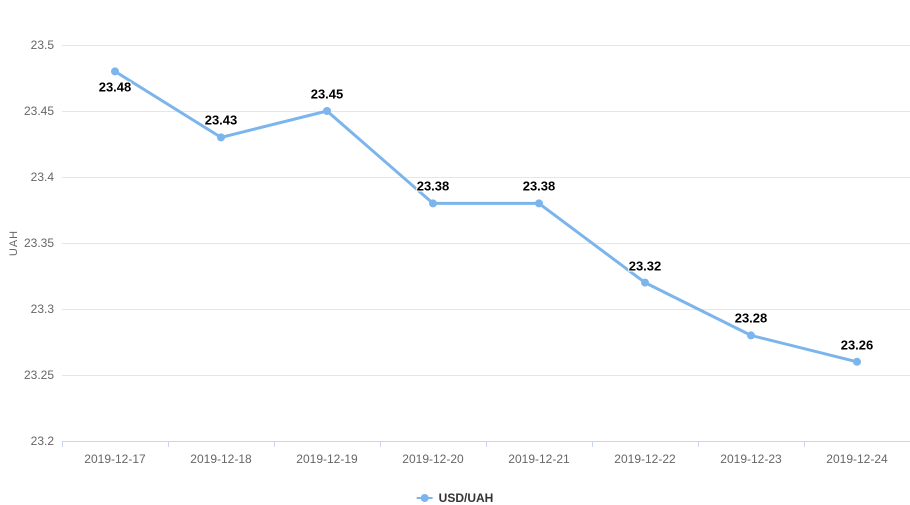 The height and width of the screenshot is (505, 910). What do you see at coordinates (327, 459) in the screenshot?
I see `x-tick-label: 2019-12-19` at bounding box center [327, 459].